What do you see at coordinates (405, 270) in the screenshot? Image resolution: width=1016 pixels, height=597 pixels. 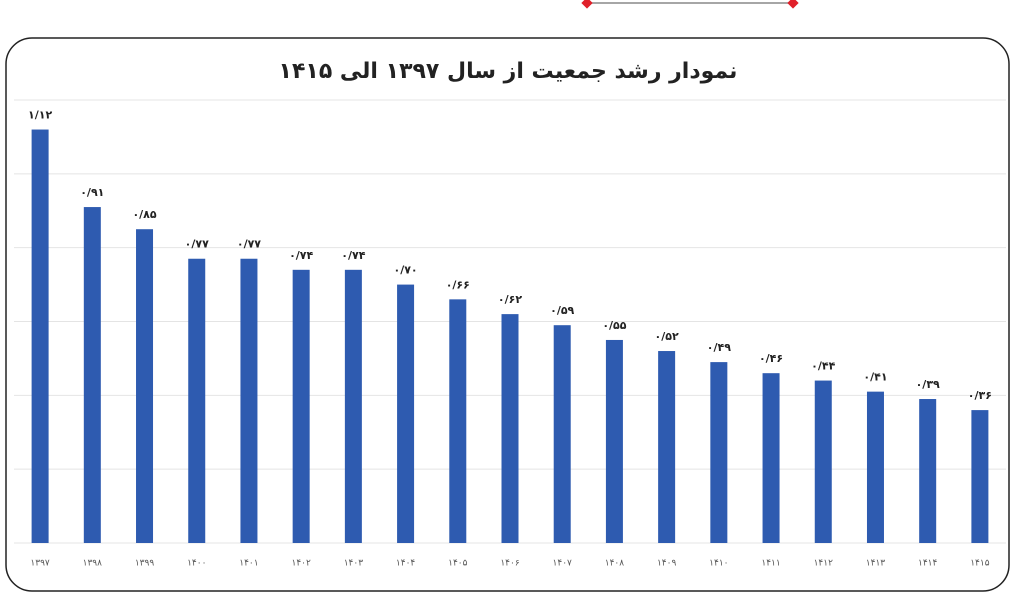 I see `value-label: ۰/۷۰` at bounding box center [405, 270].